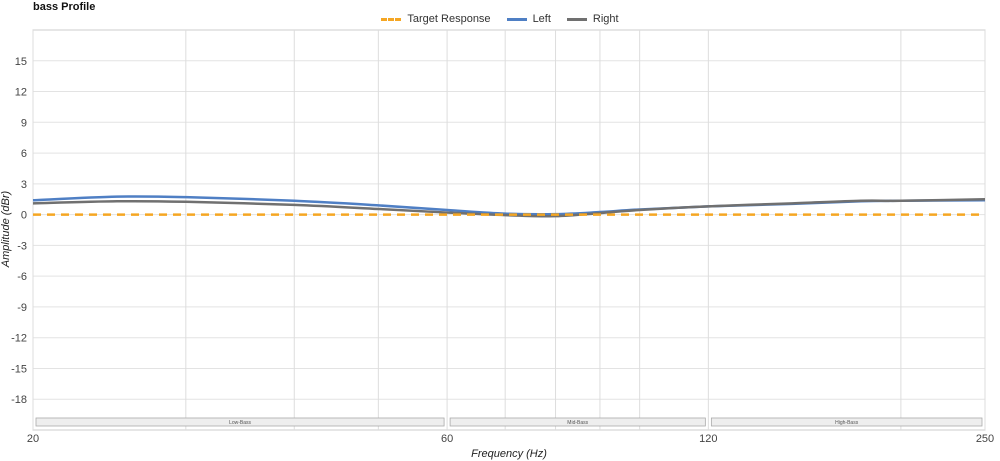 This screenshot has width=1000, height=461. Describe the element at coordinates (528, 19) in the screenshot. I see `legend-entry-left: Left` at that location.